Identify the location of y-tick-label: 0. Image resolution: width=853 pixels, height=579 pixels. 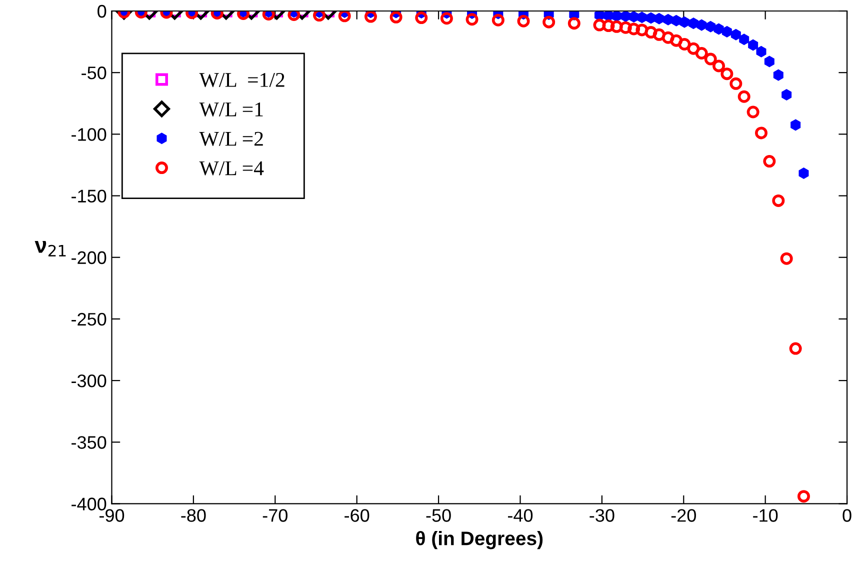
(102, 11).